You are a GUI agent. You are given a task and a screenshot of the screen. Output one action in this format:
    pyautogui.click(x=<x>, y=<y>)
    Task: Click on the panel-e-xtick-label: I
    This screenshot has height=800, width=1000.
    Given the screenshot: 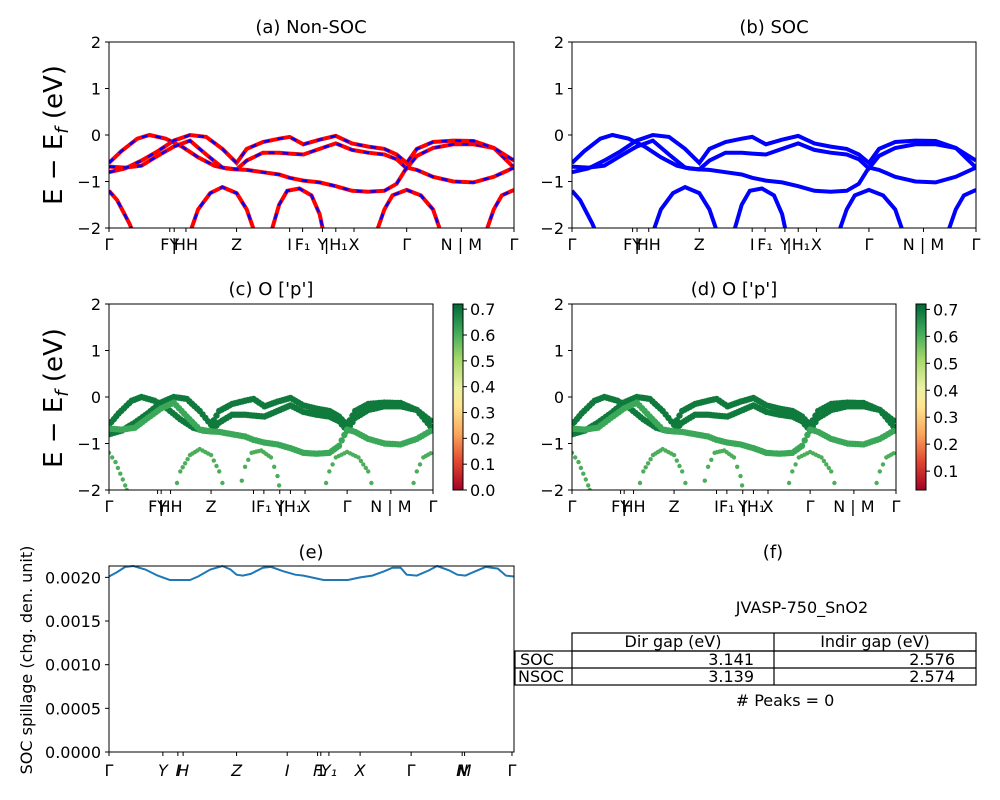 What is the action you would take?
    pyautogui.click(x=287, y=770)
    